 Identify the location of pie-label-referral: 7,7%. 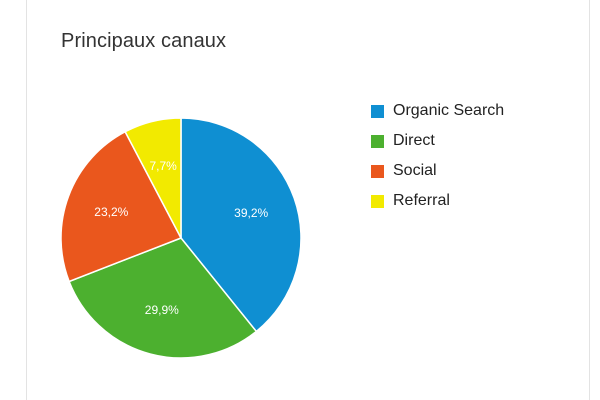
(163, 166).